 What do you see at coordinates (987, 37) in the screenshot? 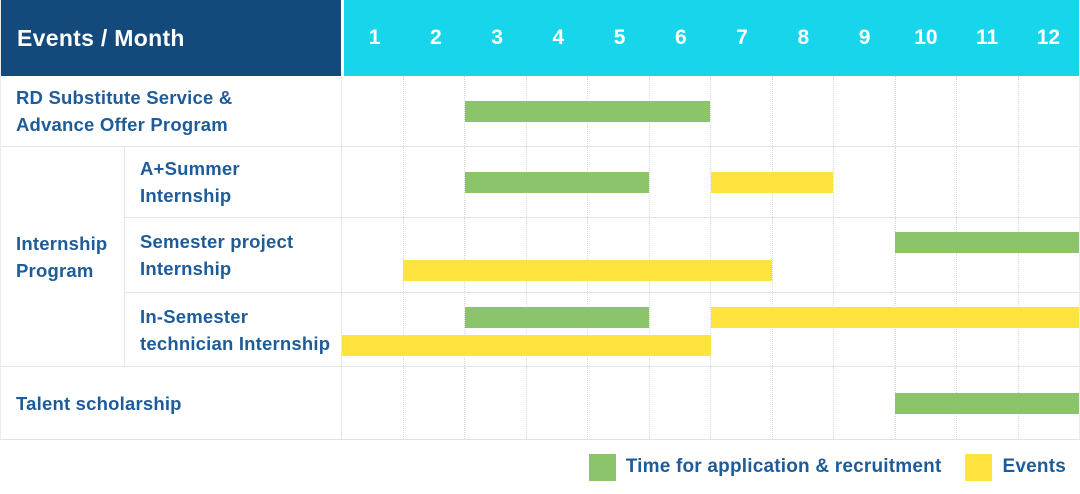
I see `month-label: 11` at bounding box center [987, 37].